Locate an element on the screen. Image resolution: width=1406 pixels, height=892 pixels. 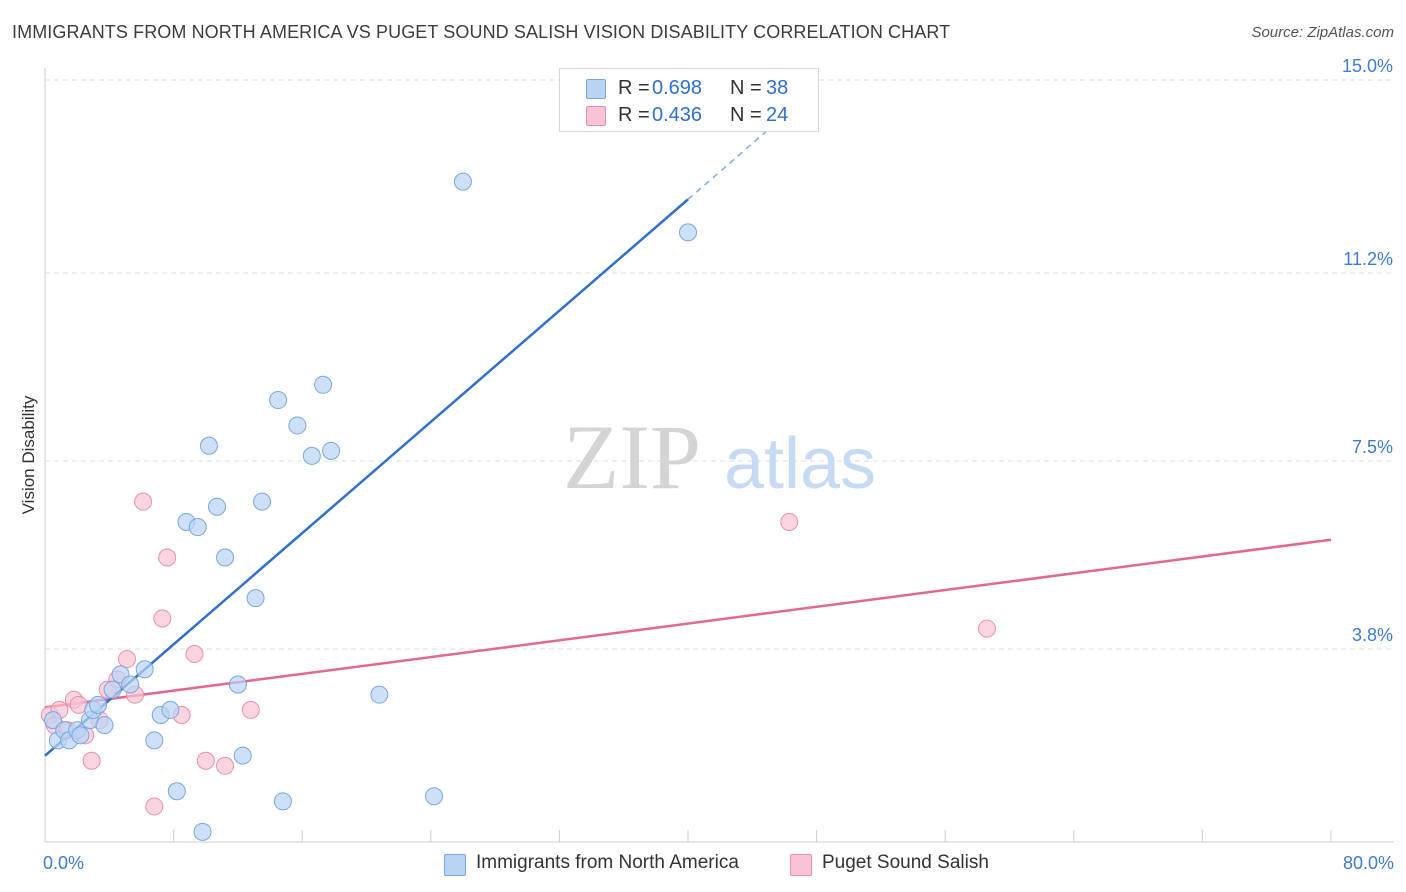
y-tick-label: 7.5% is located at coordinates (1372, 447).